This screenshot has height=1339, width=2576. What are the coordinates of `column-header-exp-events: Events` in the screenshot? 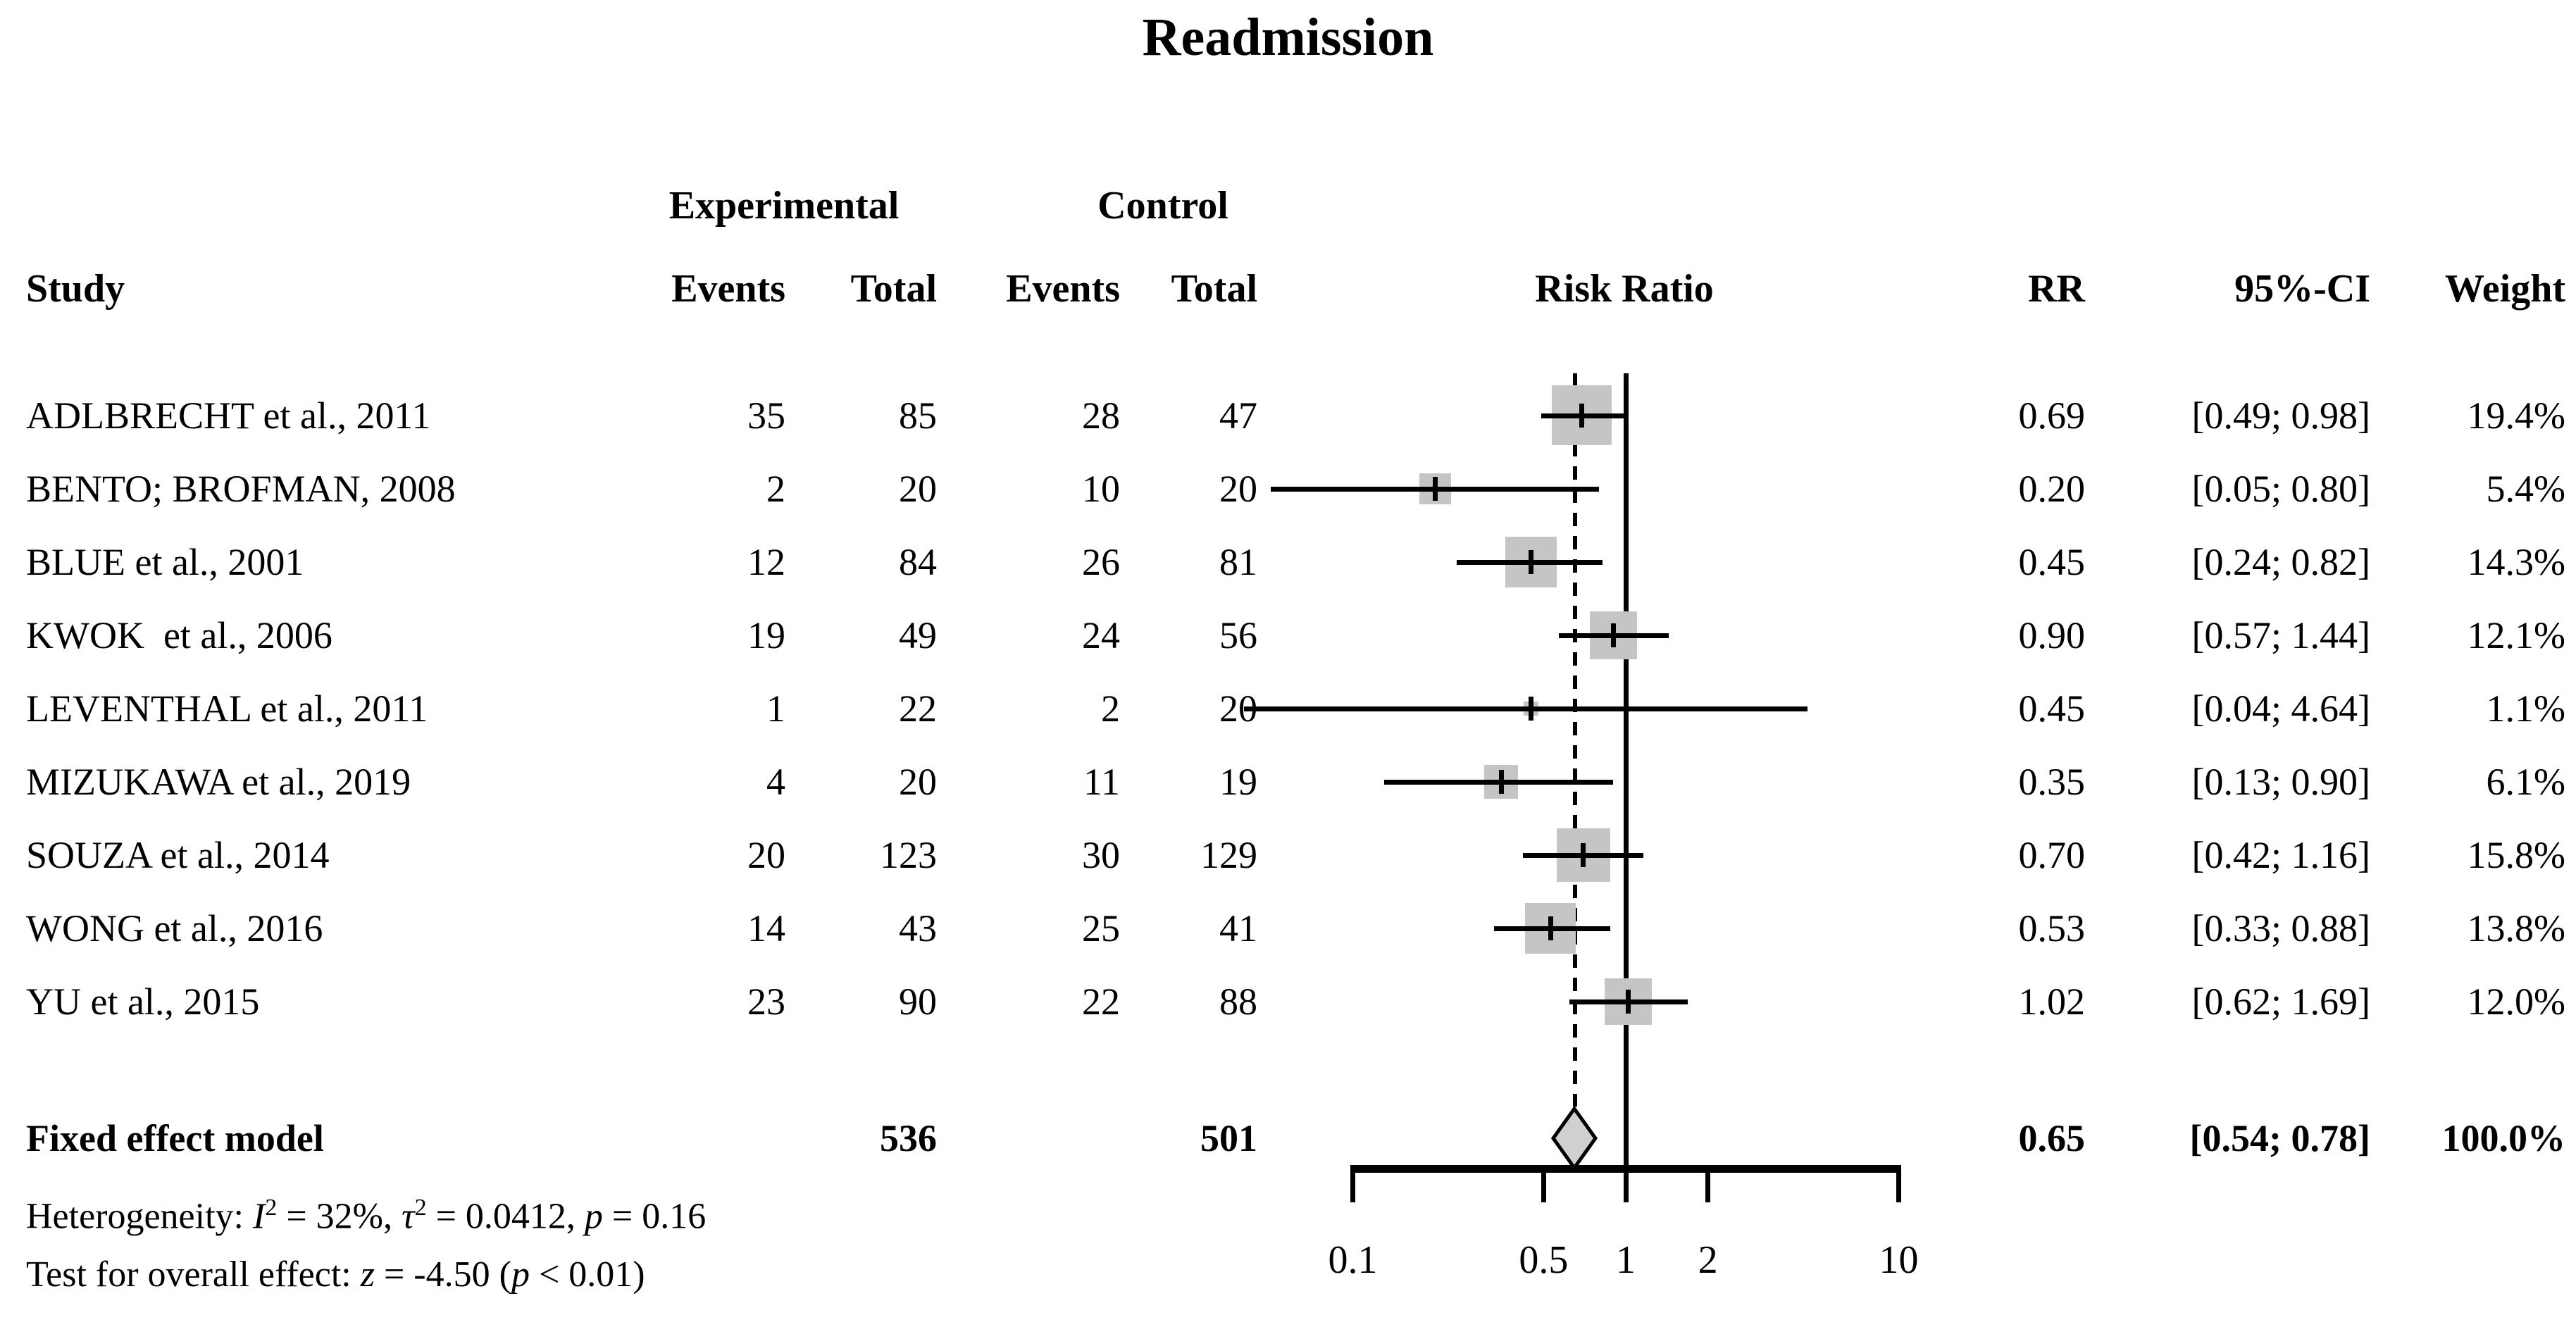 It's located at (728, 289).